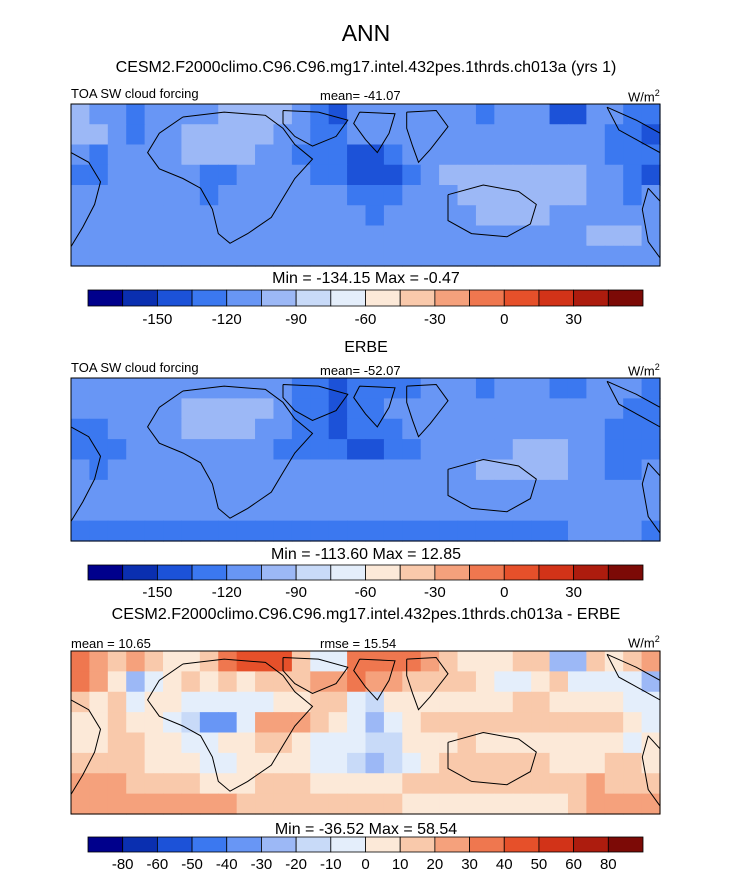 The image size is (732, 877). Describe the element at coordinates (573, 319) in the screenshot. I see `colorbar-tick-label: 30` at that location.